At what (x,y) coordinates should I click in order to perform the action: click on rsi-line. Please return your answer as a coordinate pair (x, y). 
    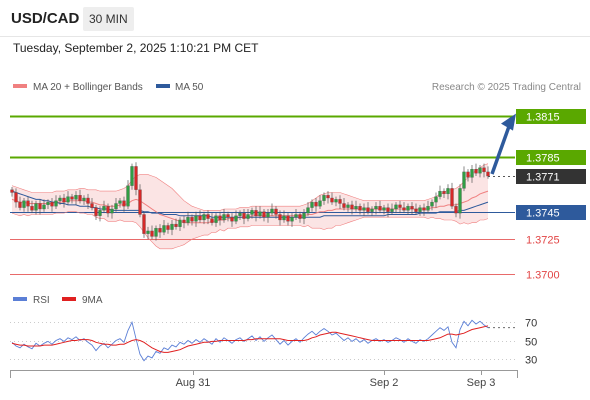
    Looking at the image, I should click on (250, 340).